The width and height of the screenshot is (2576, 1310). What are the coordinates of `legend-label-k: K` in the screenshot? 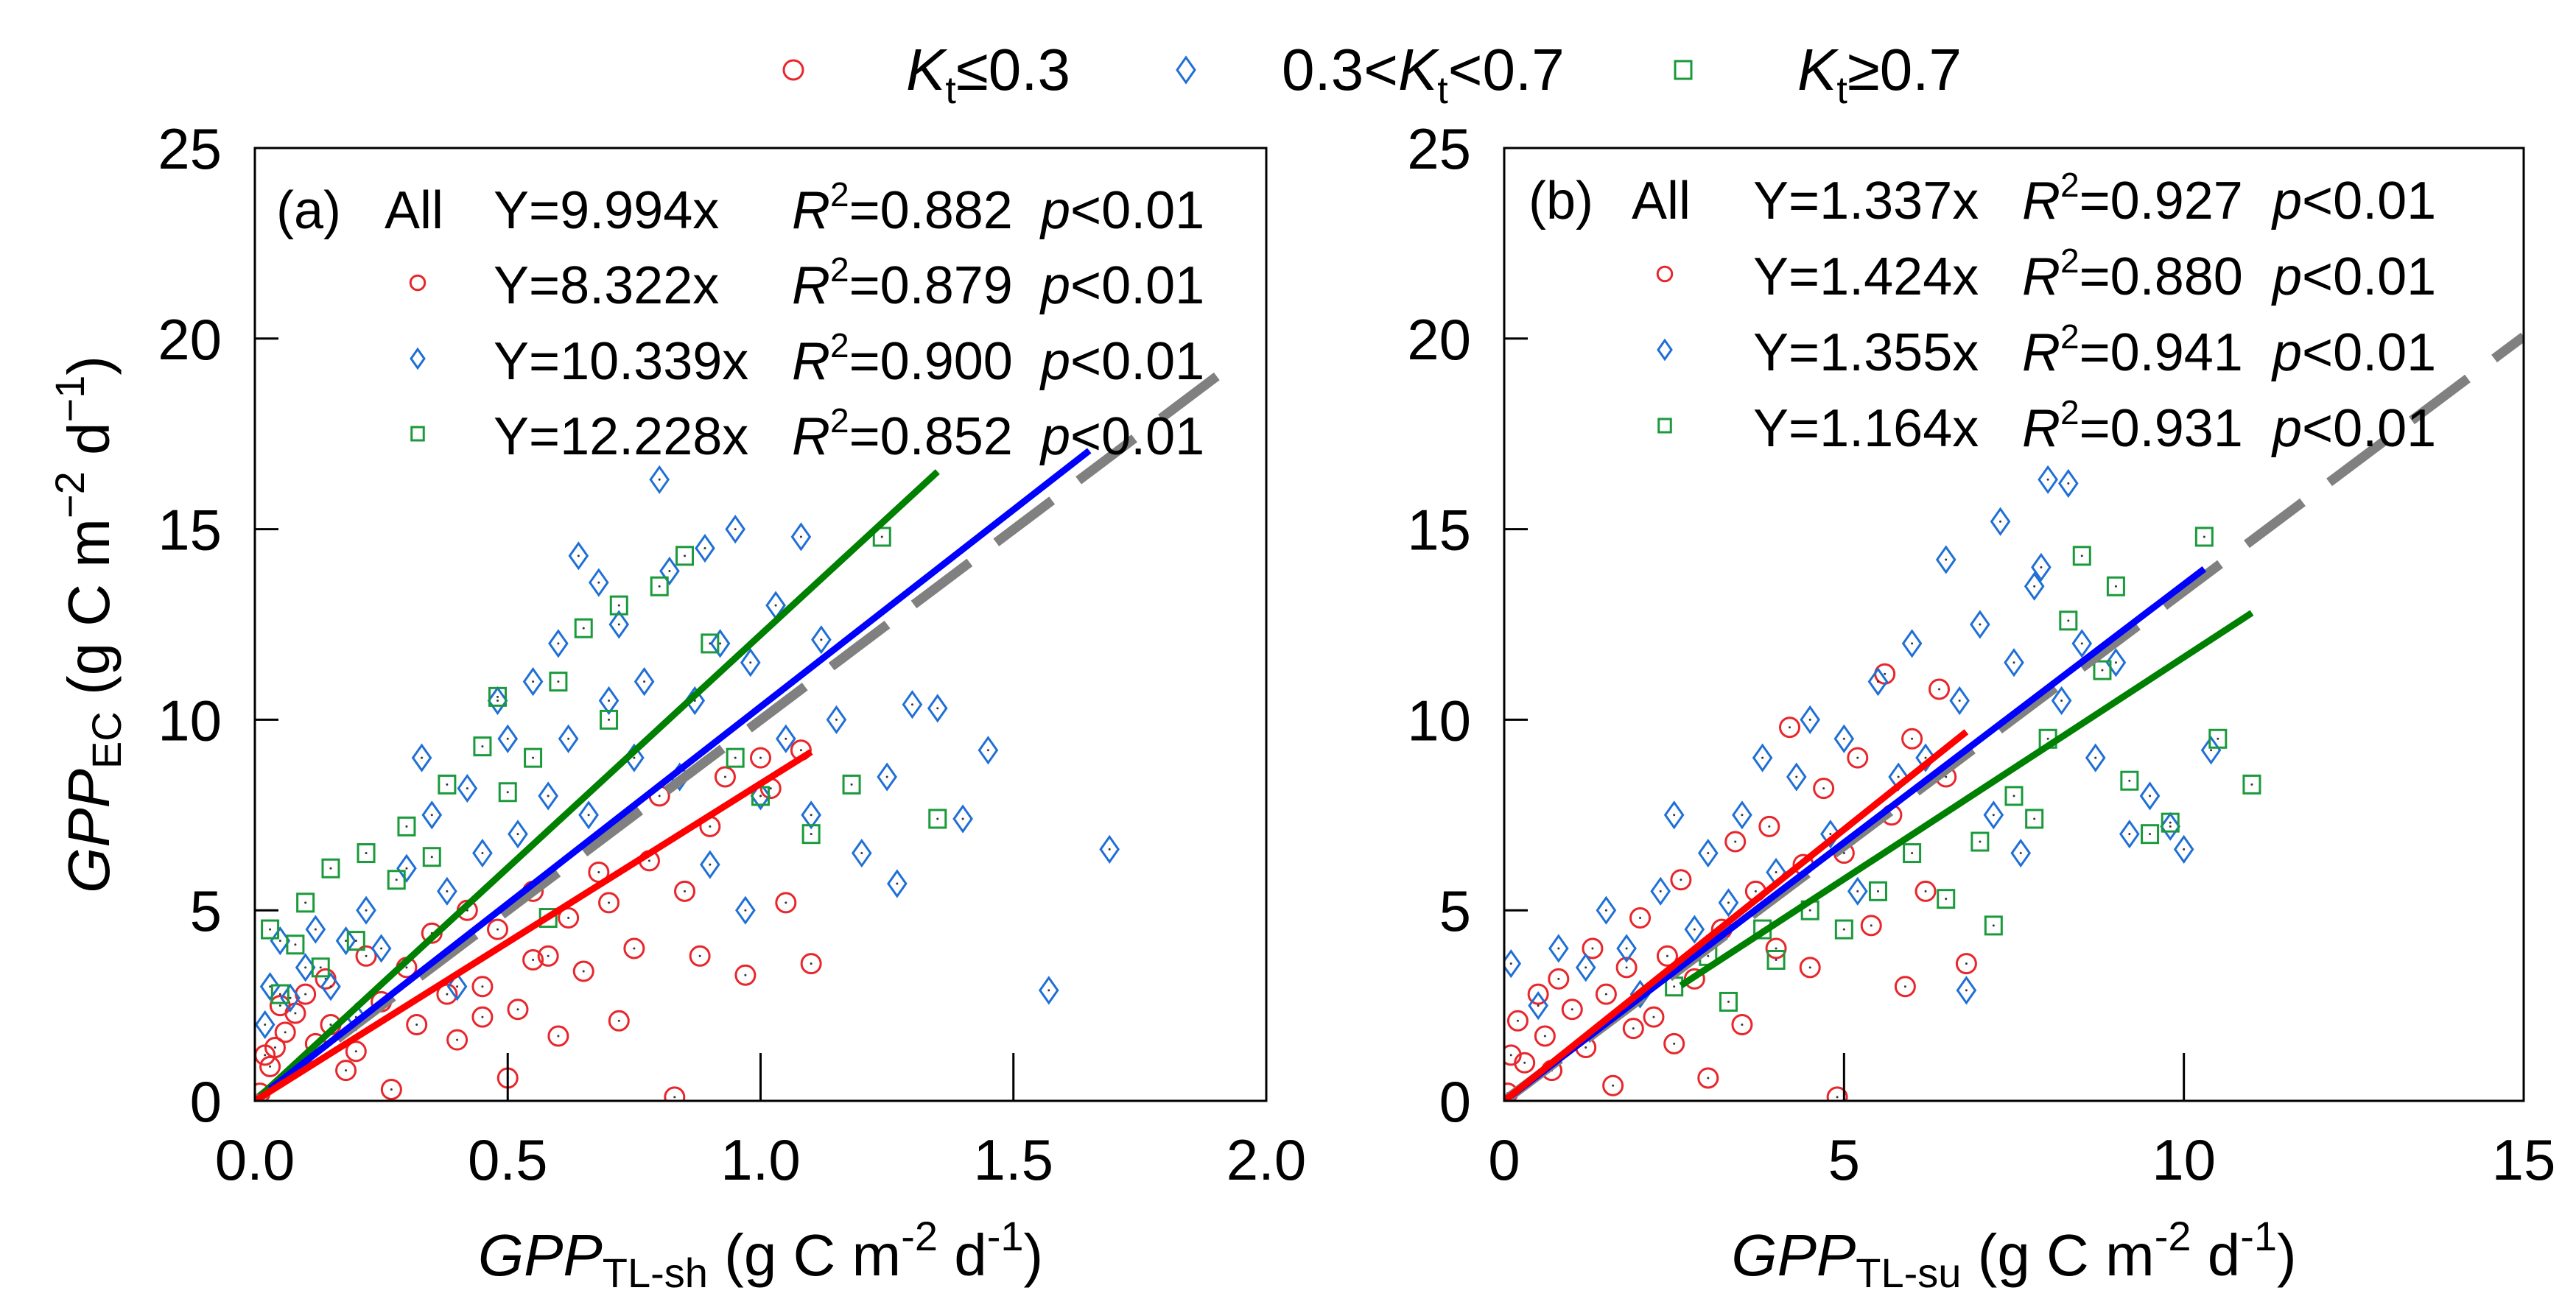 It's located at (927, 69).